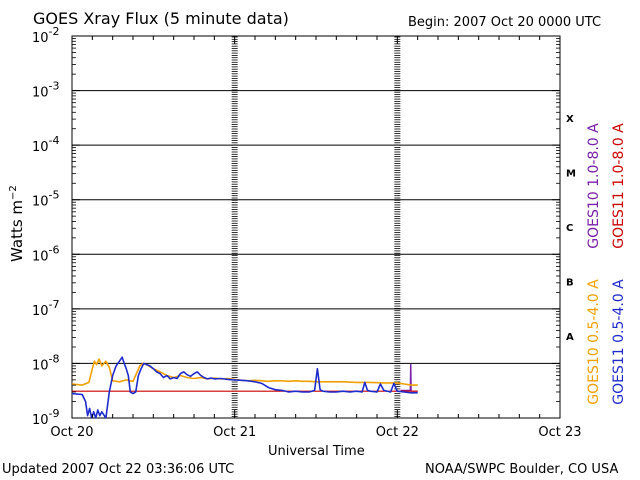  I want to click on x-tick-label: Oct 20, so click(71, 432).